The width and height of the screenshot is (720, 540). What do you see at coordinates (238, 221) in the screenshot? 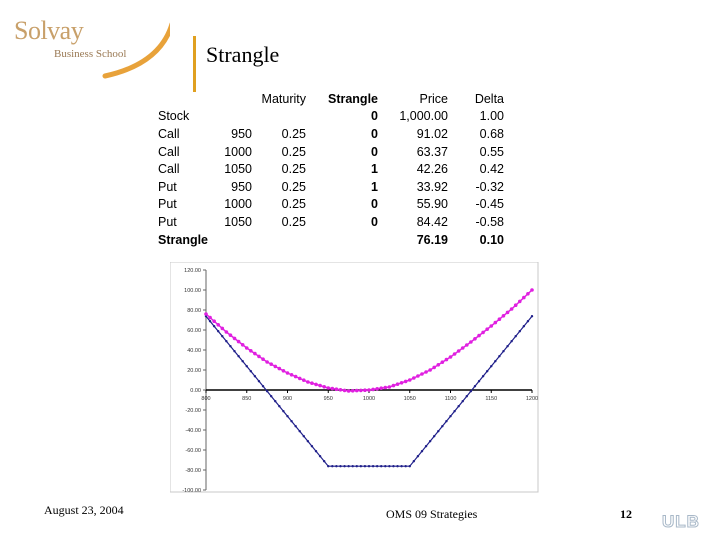
I see `table-cell: 1050` at bounding box center [238, 221].